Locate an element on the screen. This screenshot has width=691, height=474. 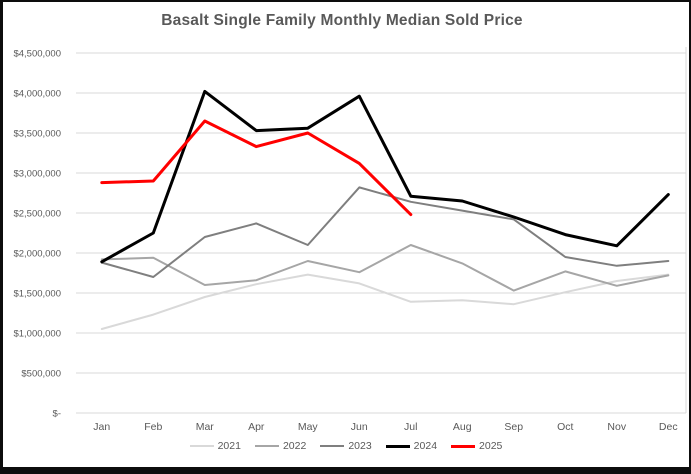
x-tick-label: Sep is located at coordinates (513, 427).